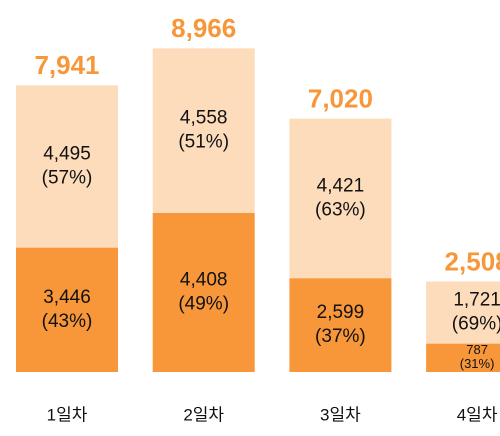 The width and height of the screenshot is (500, 436). What do you see at coordinates (67, 177) in the screenshot?
I see `percent-label: (57%)` at bounding box center [67, 177].